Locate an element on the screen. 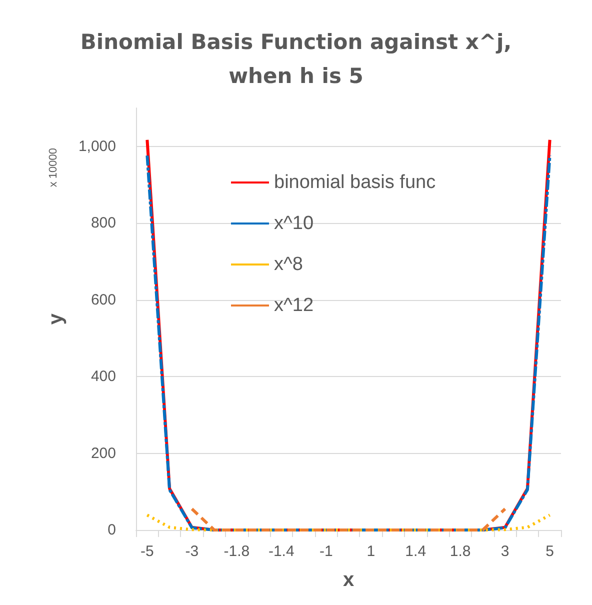 This screenshot has width=592, height=605. y-tick-label: 1,000 is located at coordinates (97, 146).